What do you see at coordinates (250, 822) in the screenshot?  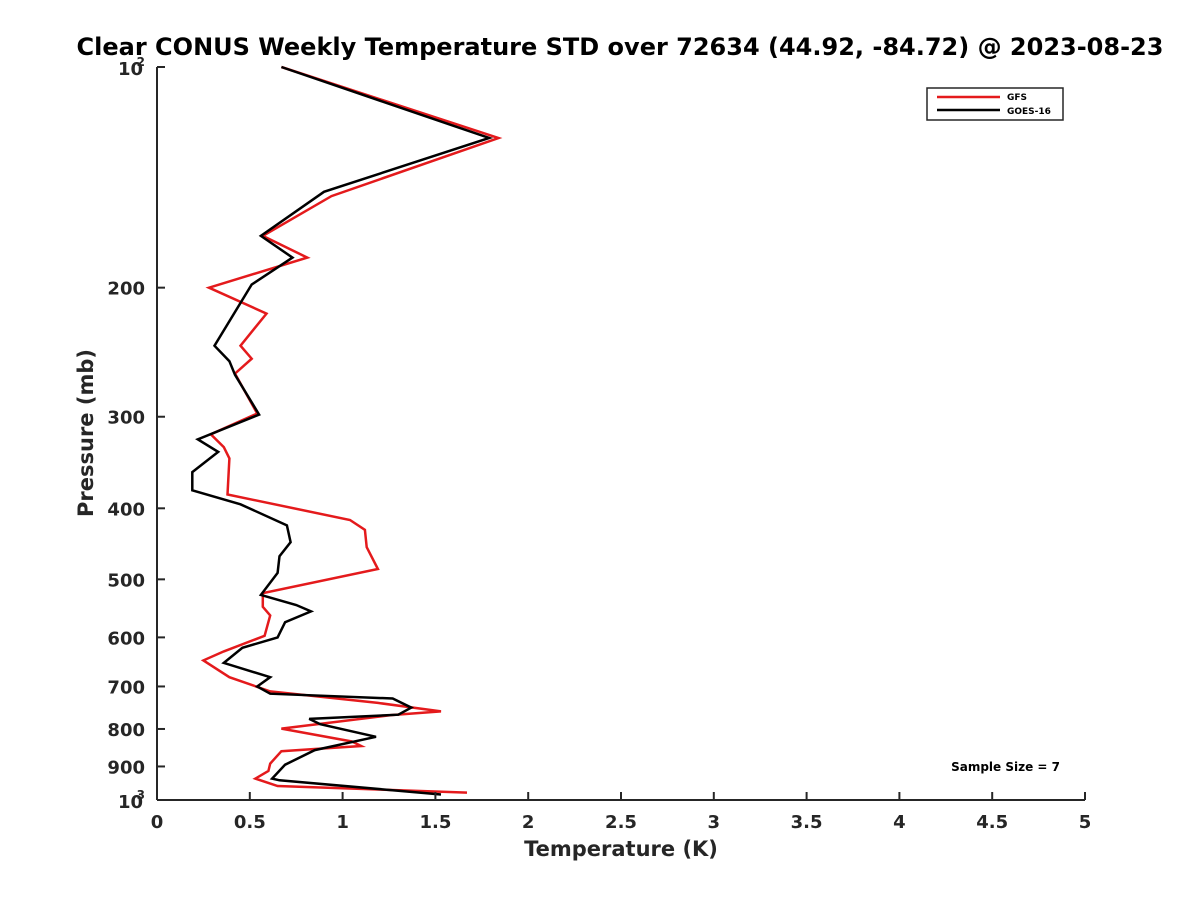 I see `x-tick-label: 0.5` at bounding box center [250, 822].